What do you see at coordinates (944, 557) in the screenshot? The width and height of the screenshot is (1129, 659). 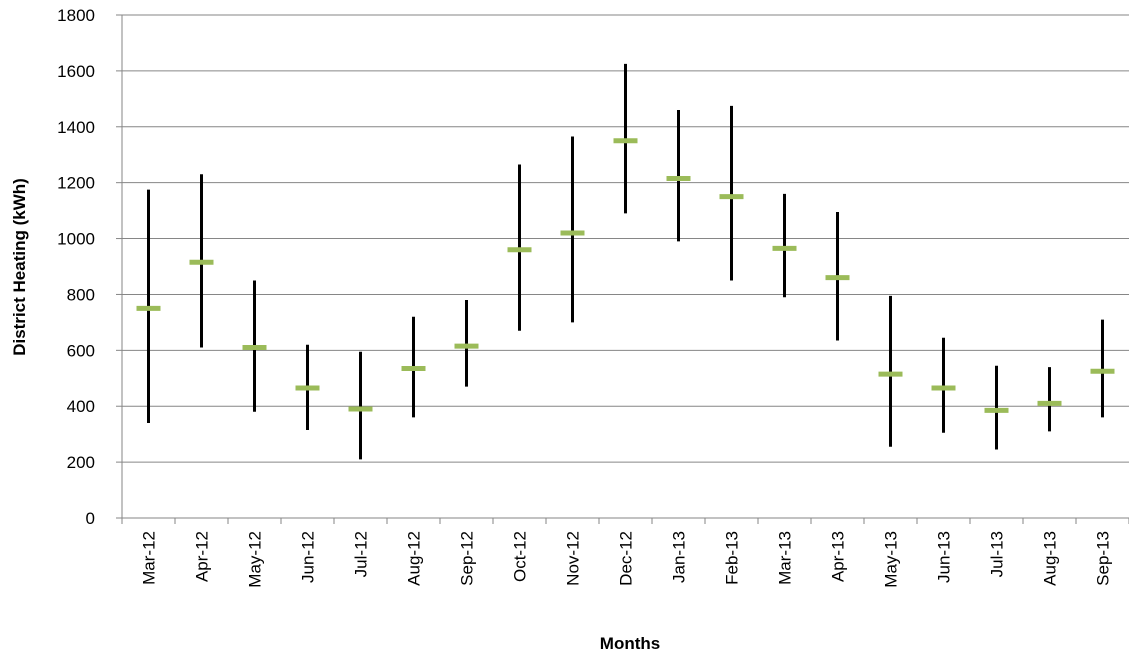 I see `x-tick-label: Jun-13` at bounding box center [944, 557].